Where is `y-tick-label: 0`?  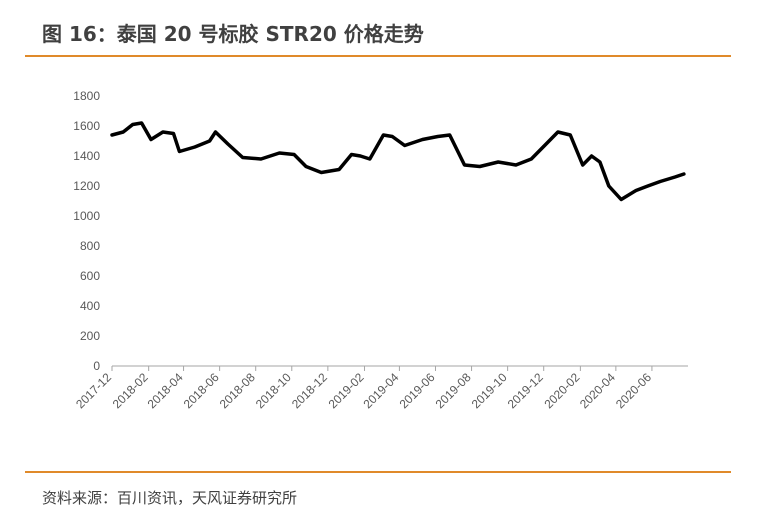
y-tick-label: 0 is located at coordinates (96, 366).